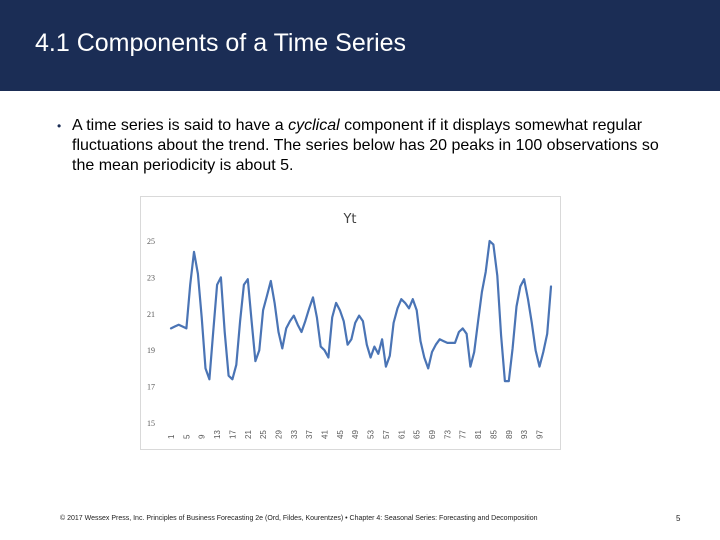  Describe the element at coordinates (340, 434) in the screenshot. I see `x-tick-label: 45` at that location.